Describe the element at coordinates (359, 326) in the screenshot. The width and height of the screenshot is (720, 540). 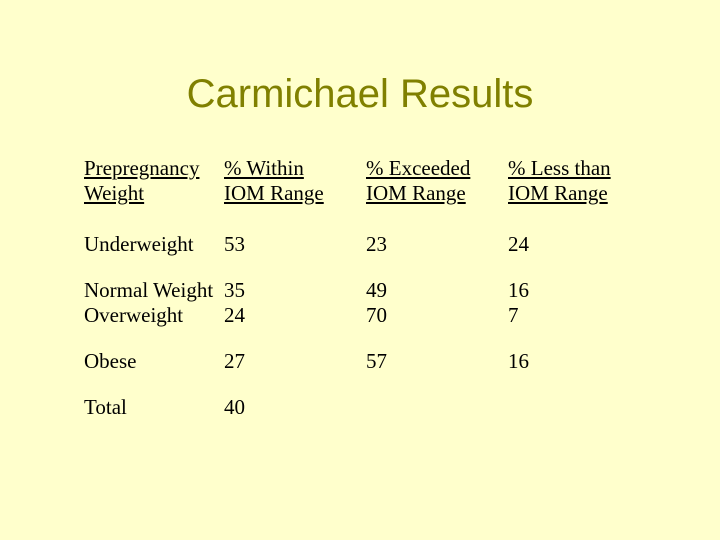
I see `table-row-overweight: Overweight 24 70 7` at that location.